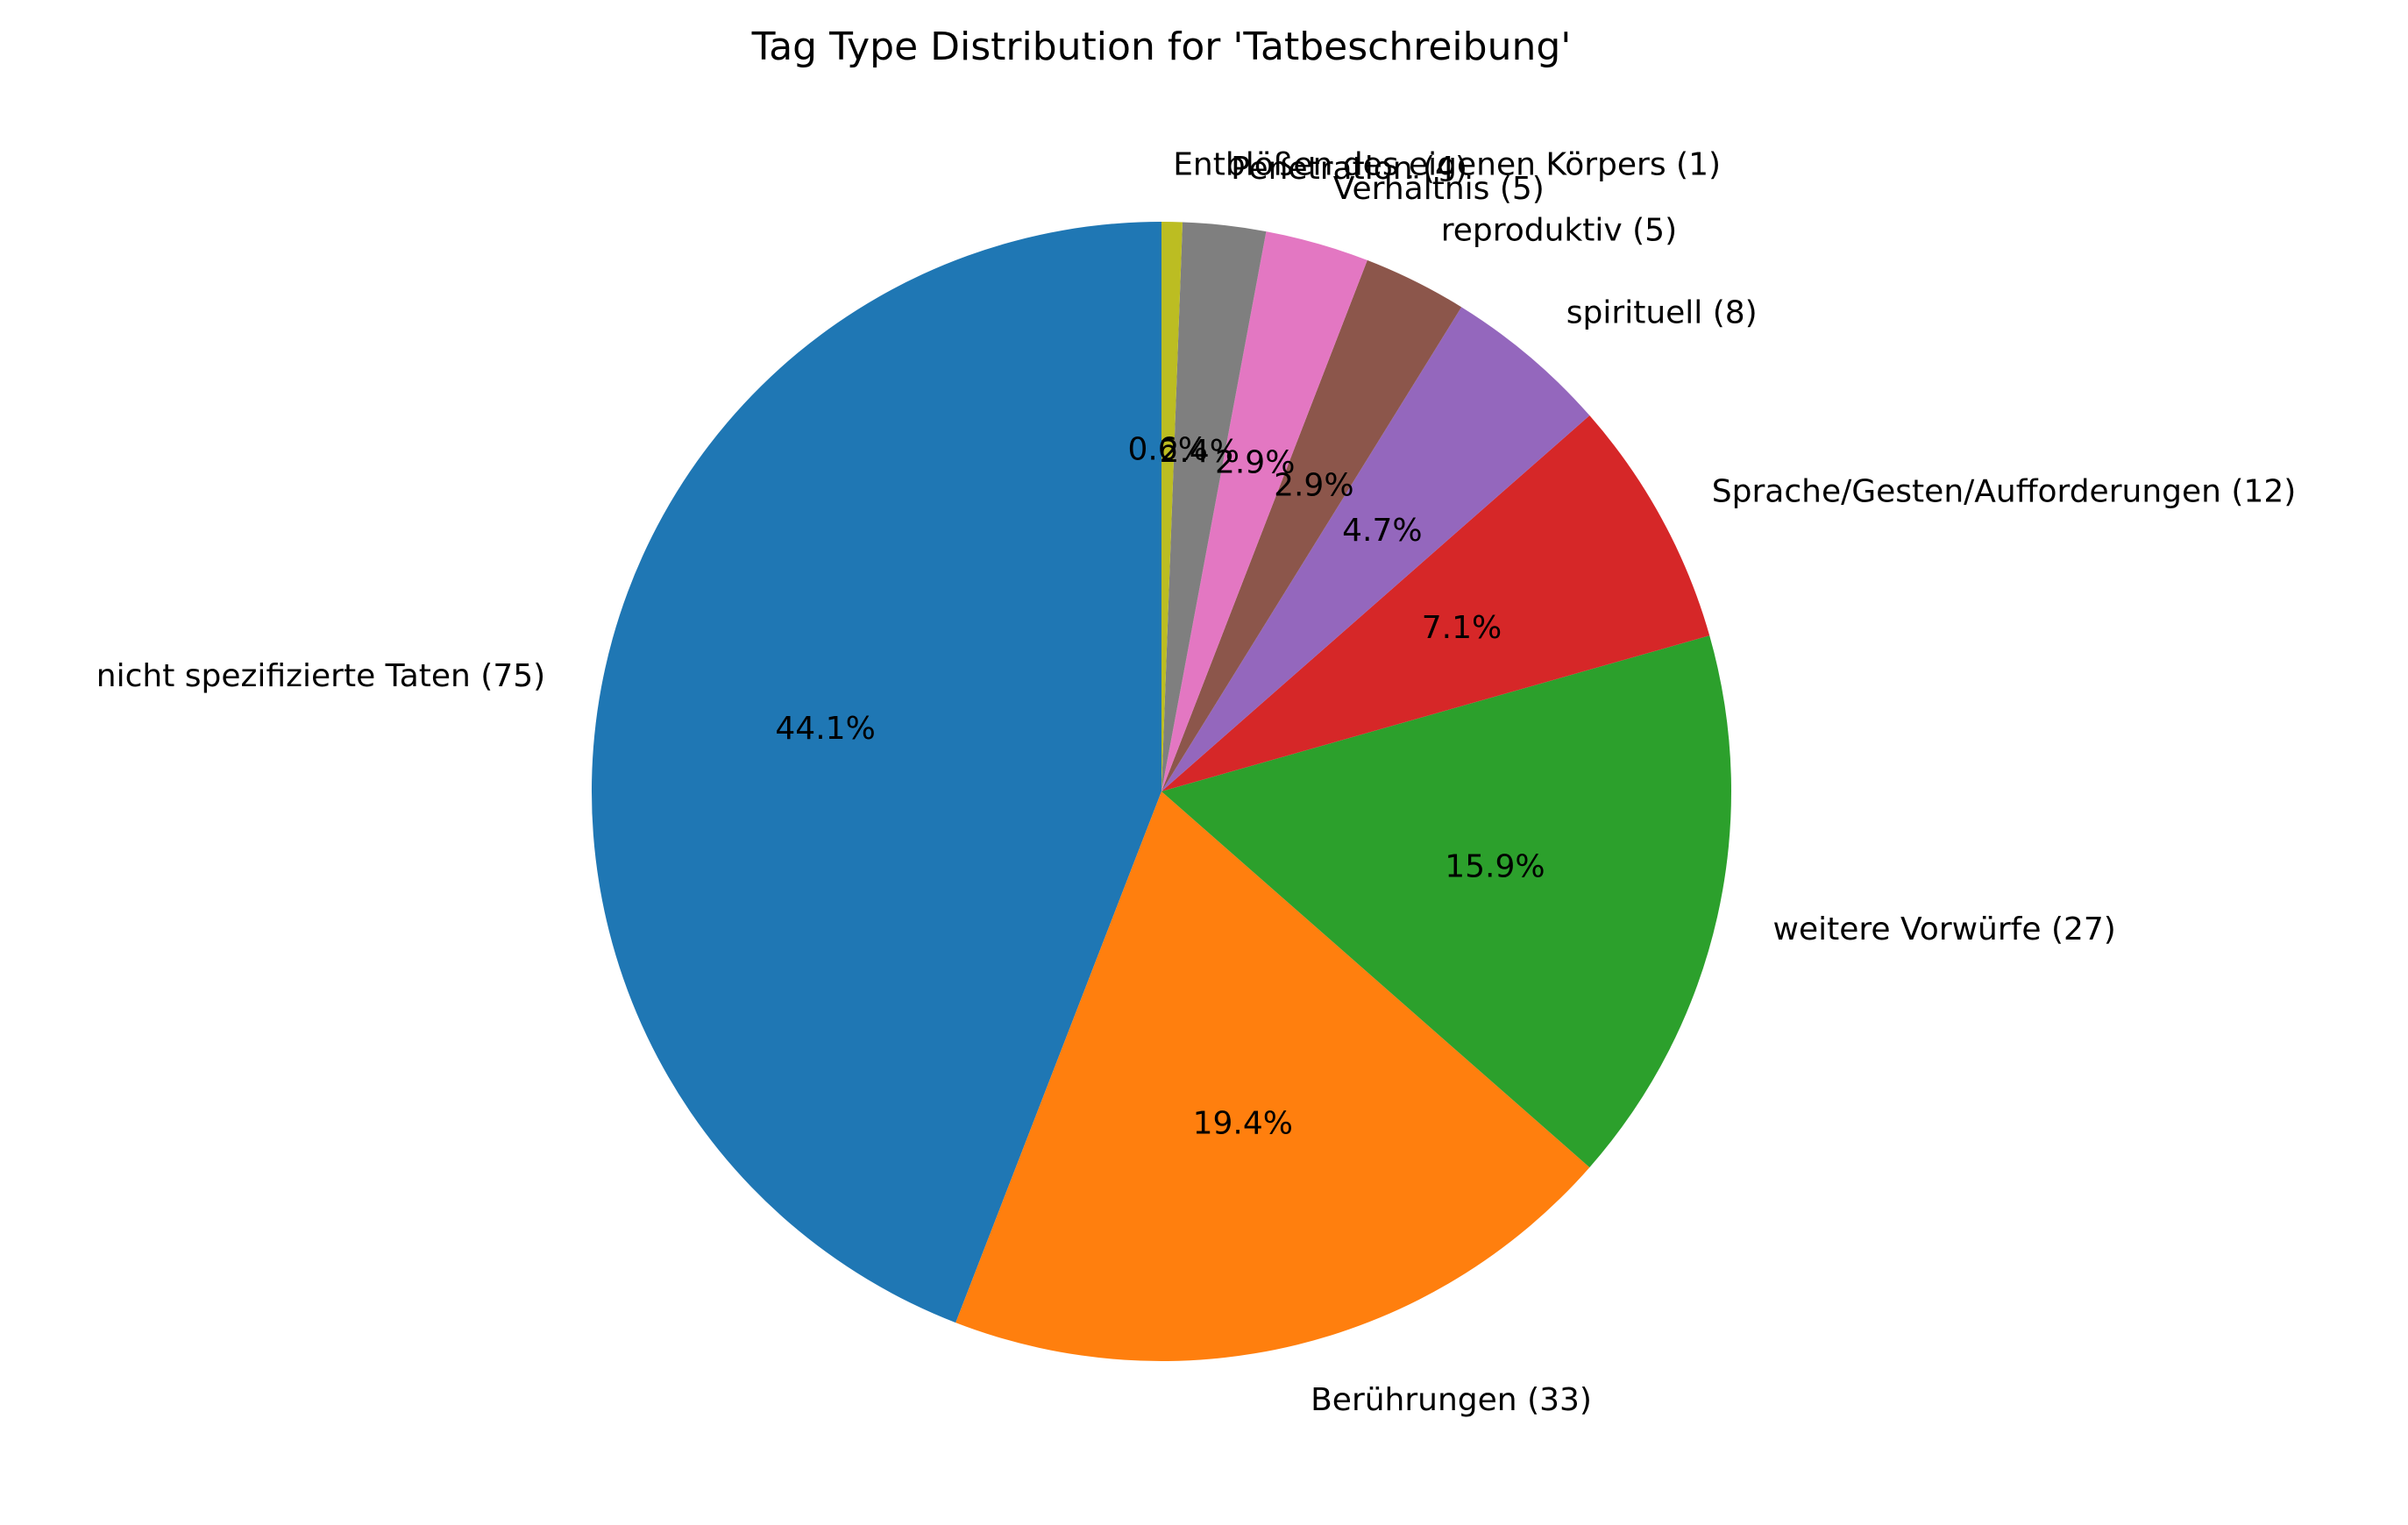 This screenshot has width=2408, height=1525. I want to click on slice-label: reproduktiv (5), so click(1559, 231).